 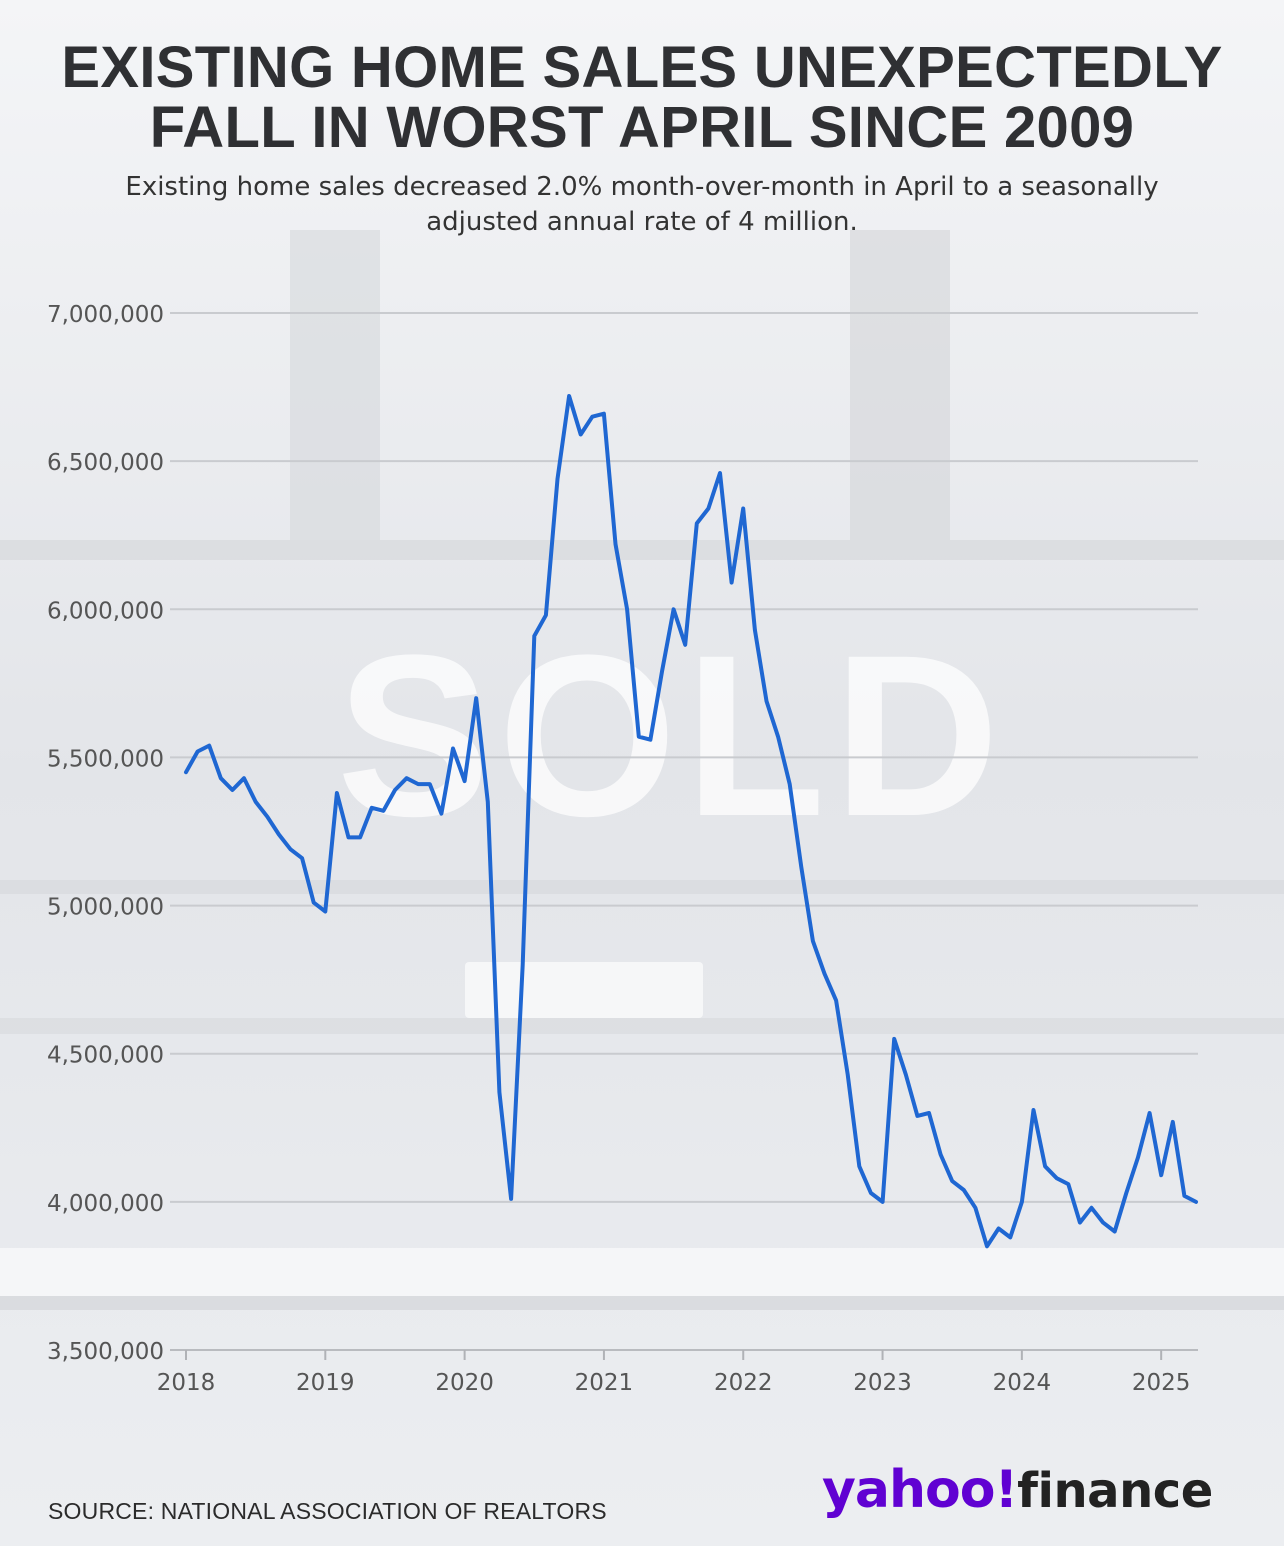 I want to click on source-note: SOURCE: NATIONAL ASSOCIATION OF REALTORS, so click(x=327, y=1511).